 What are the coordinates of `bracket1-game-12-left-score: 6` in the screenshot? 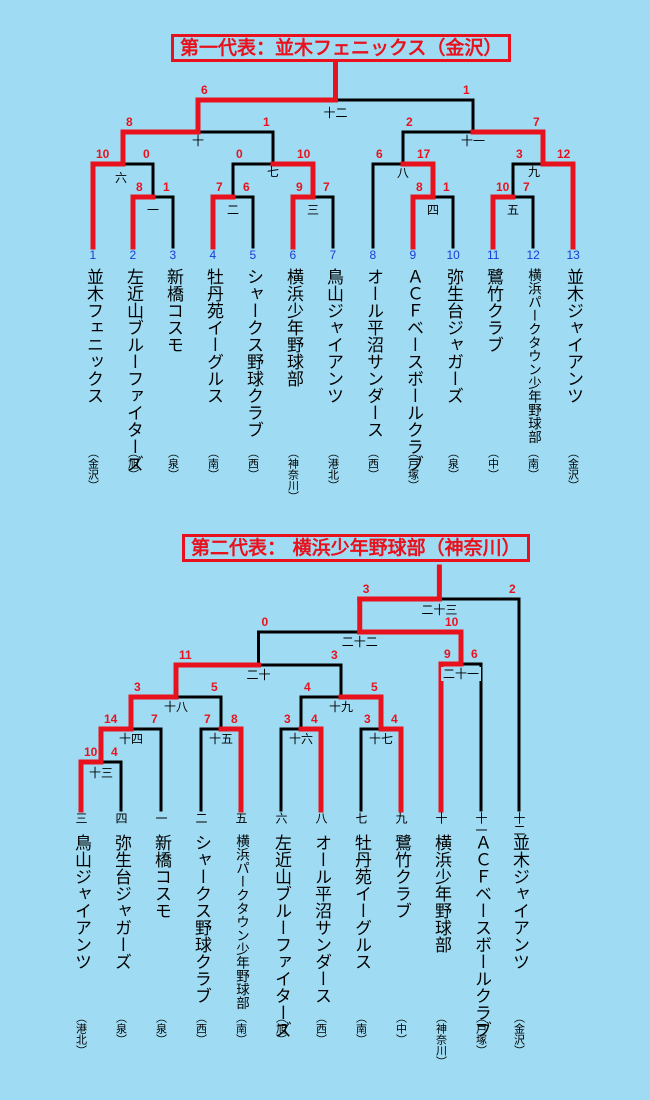 It's located at (204, 90).